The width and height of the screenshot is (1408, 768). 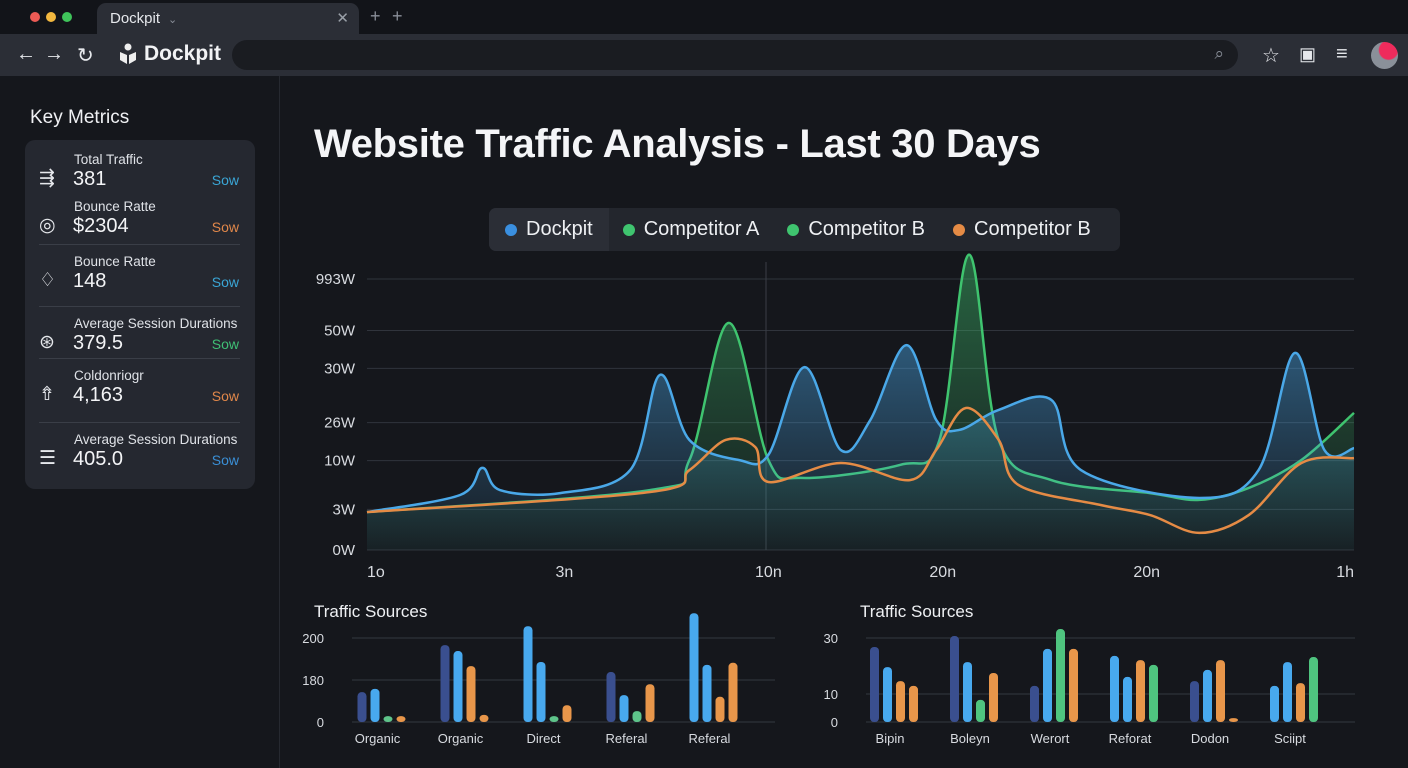 I want to click on menu-icon: ≡, so click(x=1342, y=54).